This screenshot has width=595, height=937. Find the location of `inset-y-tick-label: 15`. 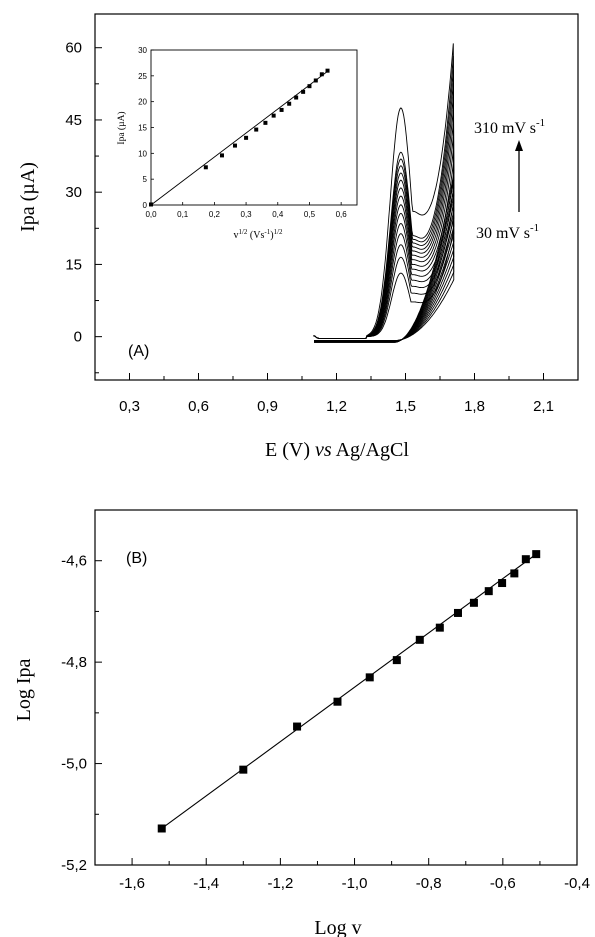

inset-y-tick-label: 15 is located at coordinates (142, 128).